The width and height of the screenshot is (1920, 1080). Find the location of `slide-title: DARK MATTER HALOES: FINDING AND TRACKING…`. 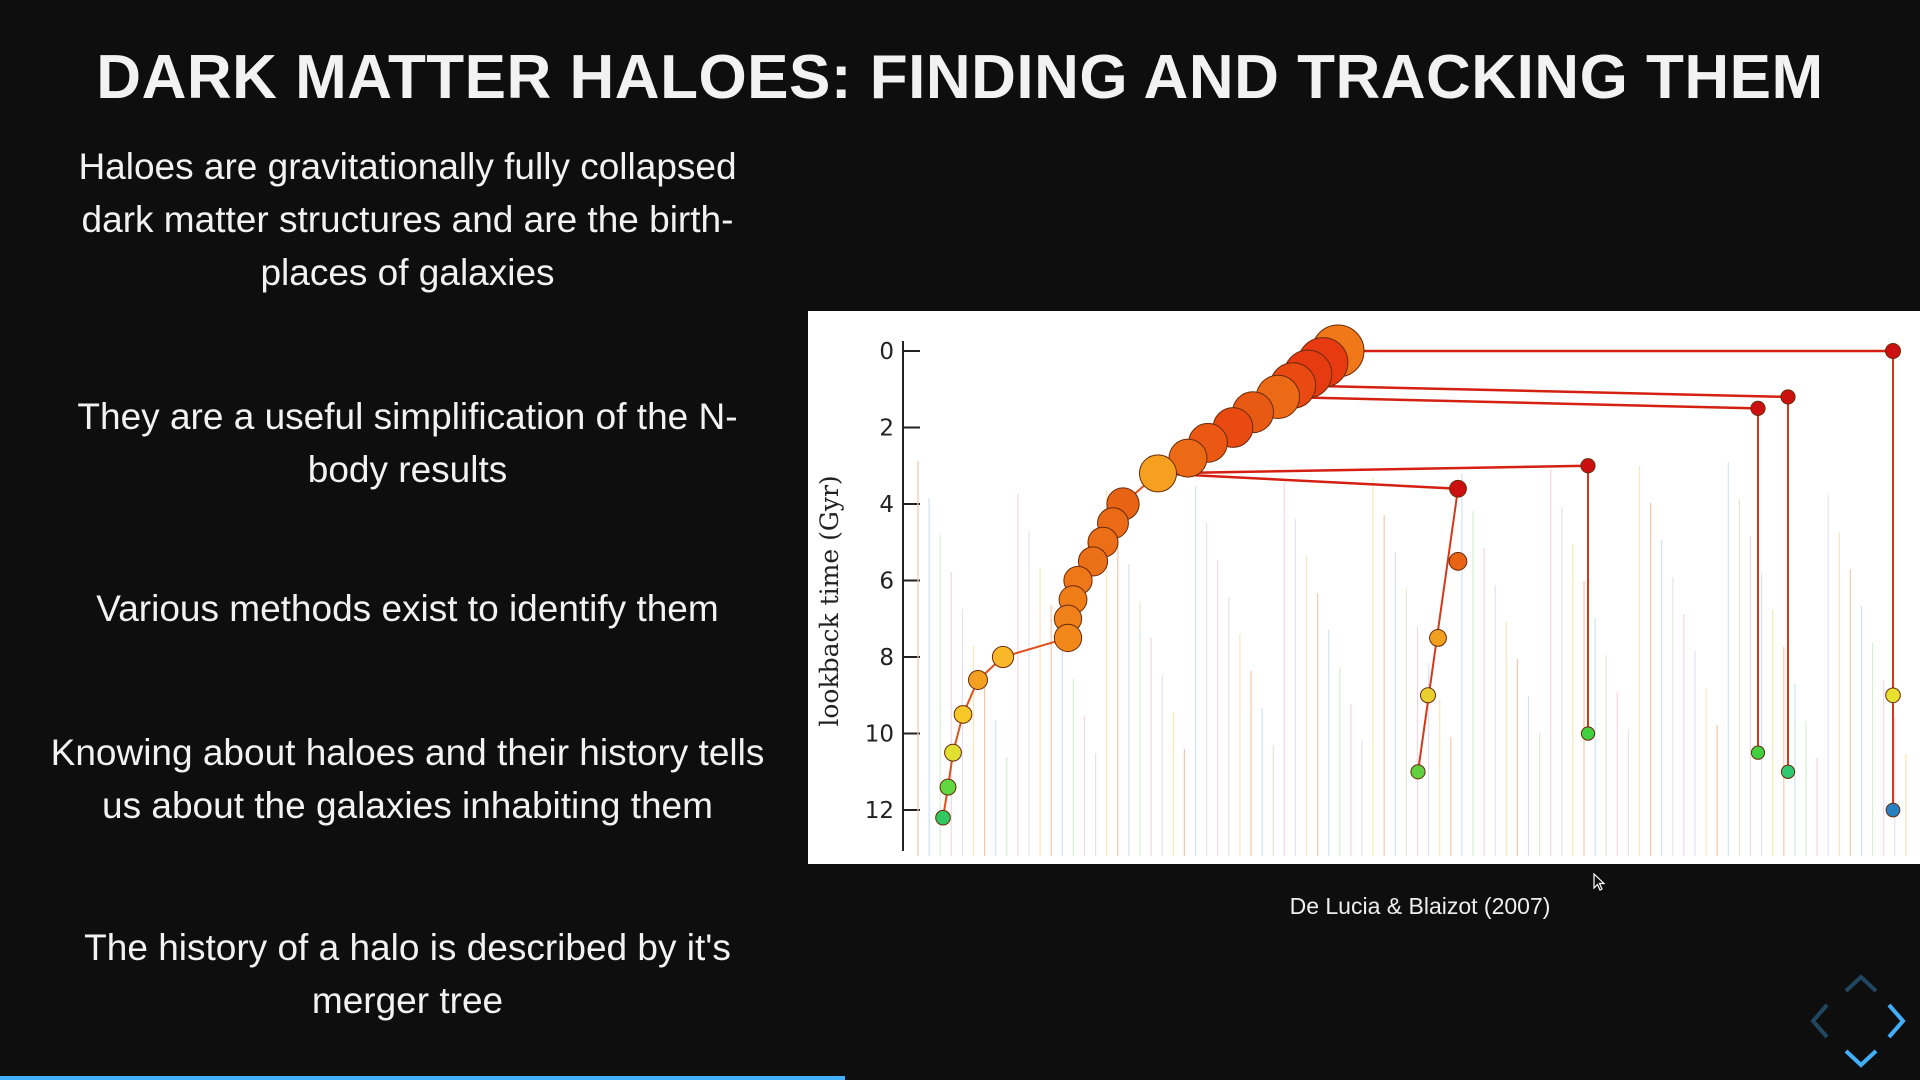

slide-title: DARK MATTER HALOES: FINDING AND TRACKING… is located at coordinates (960, 77).